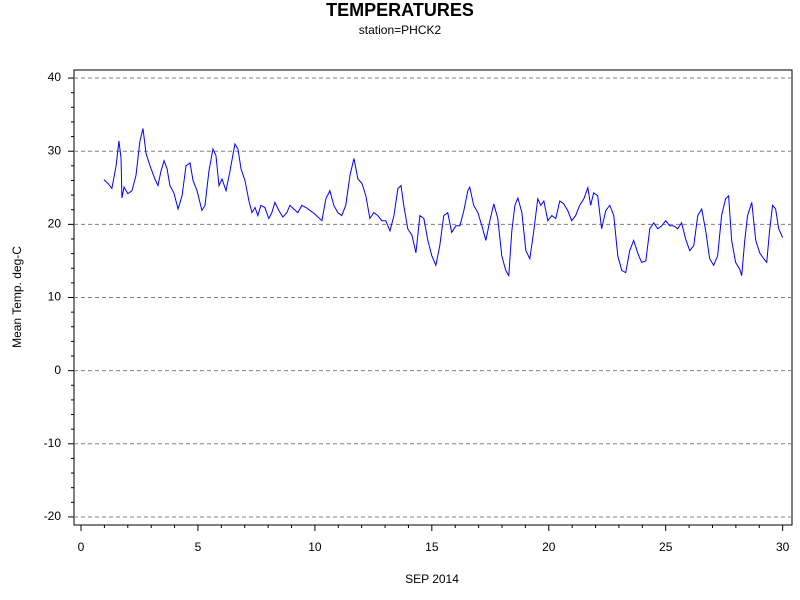  Describe the element at coordinates (53, 443) in the screenshot. I see `y-tick-label: -10` at that location.